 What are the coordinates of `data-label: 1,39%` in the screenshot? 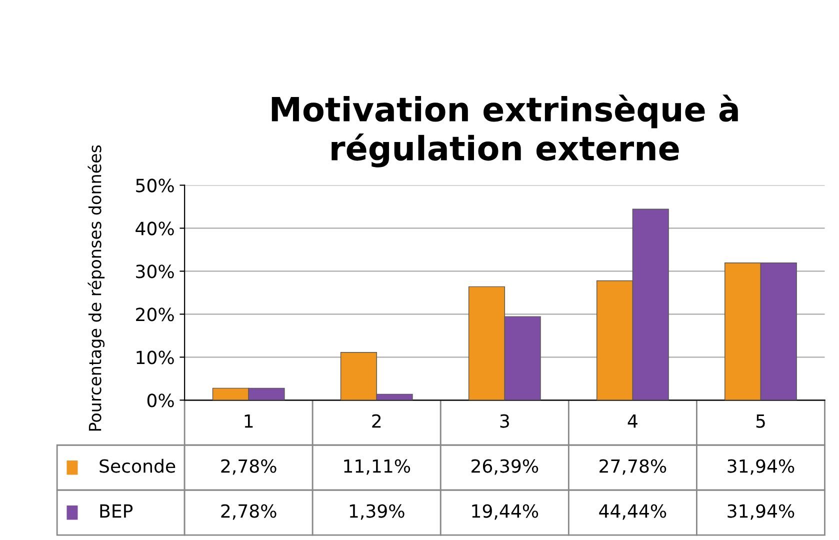 It's located at (377, 512).